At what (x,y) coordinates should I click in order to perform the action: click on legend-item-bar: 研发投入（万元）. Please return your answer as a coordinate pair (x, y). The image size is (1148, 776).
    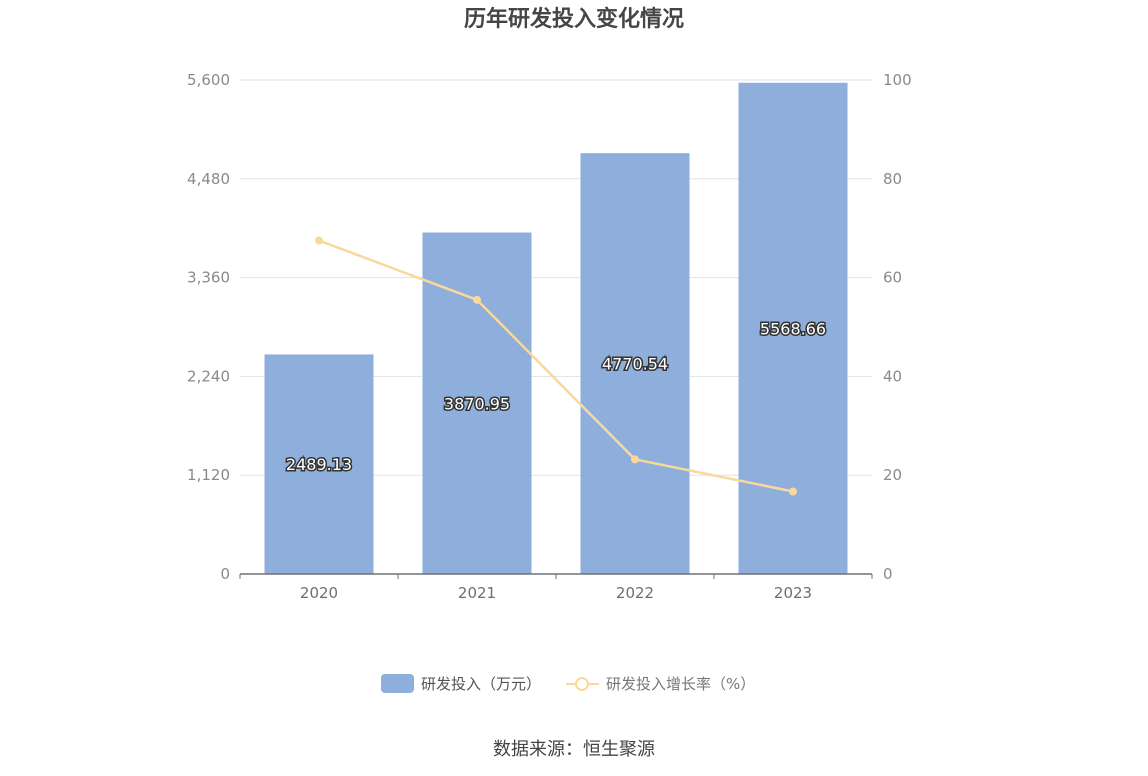
    Looking at the image, I should click on (461, 683).